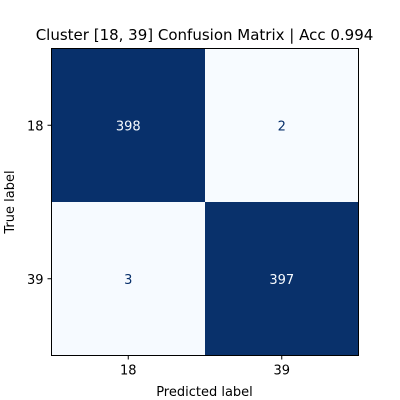  I want to click on cell-value-label: 2, so click(282, 126).